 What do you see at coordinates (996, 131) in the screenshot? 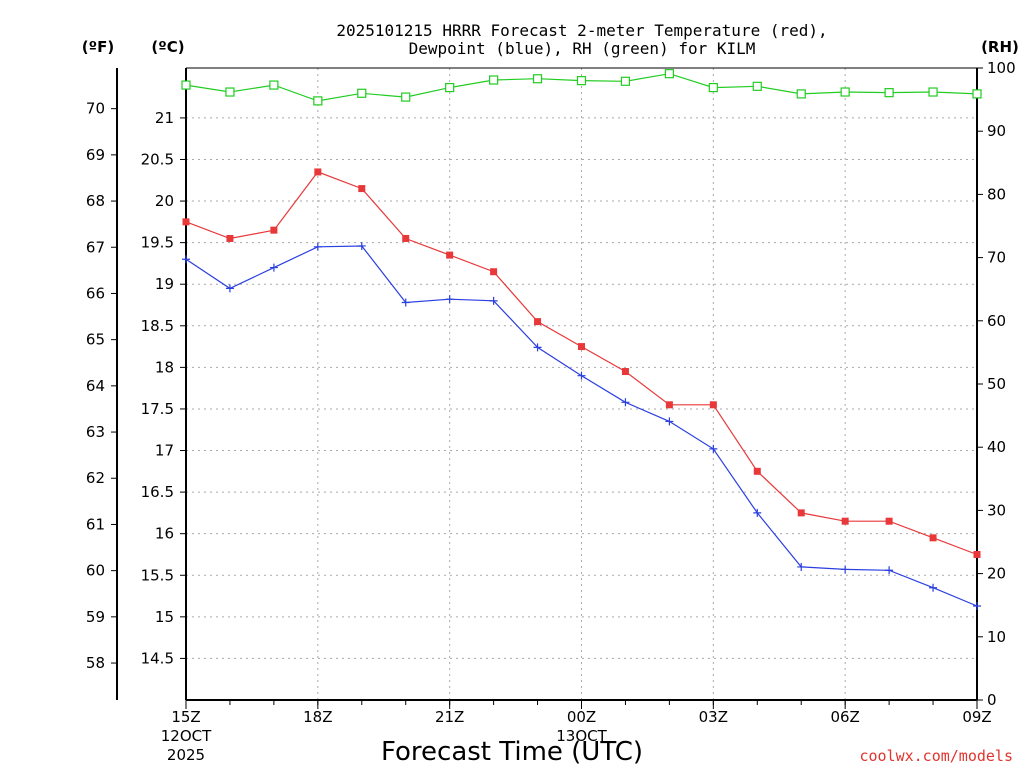
I see `rh-tick-label: 90` at bounding box center [996, 131].